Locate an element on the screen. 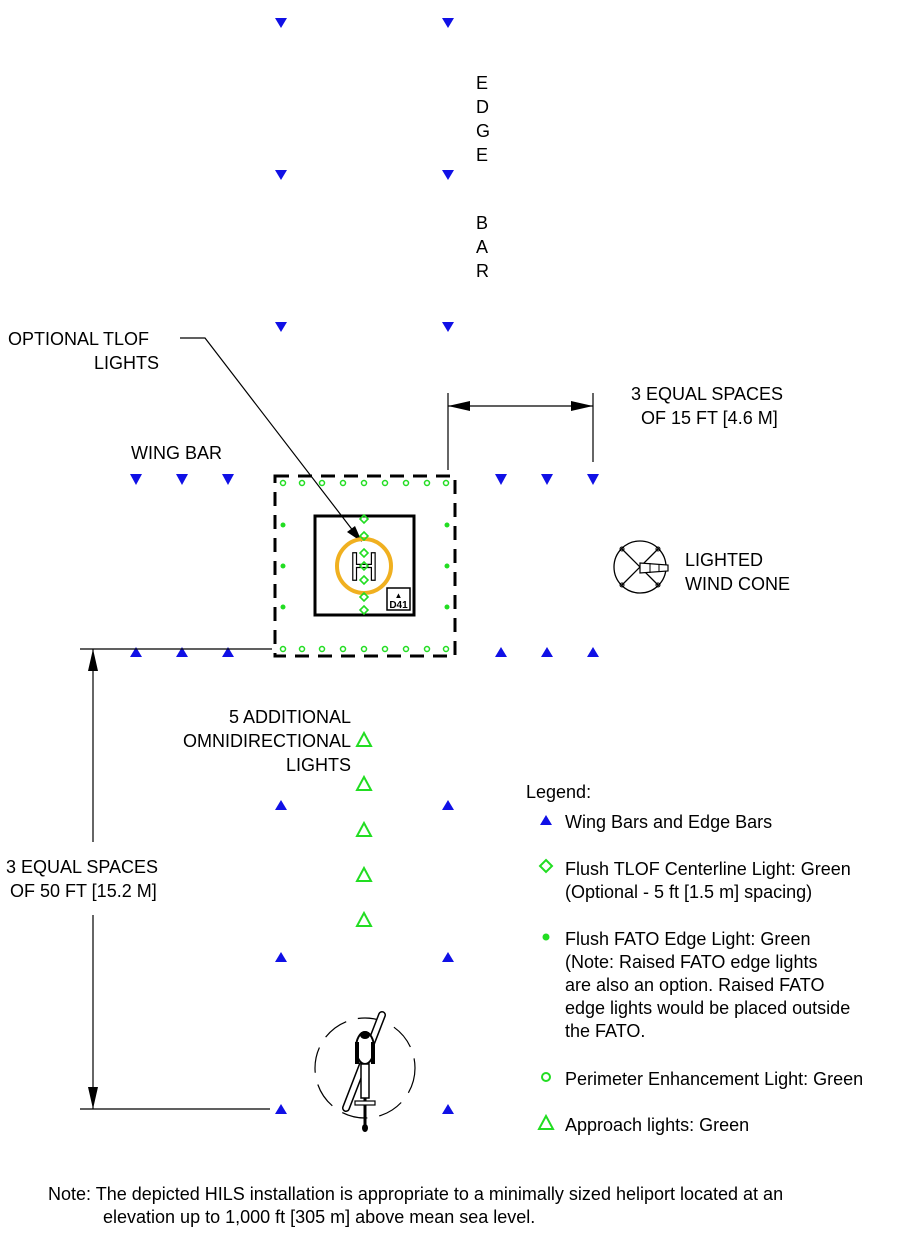  edge-bar-lights is located at coordinates (364, 175).